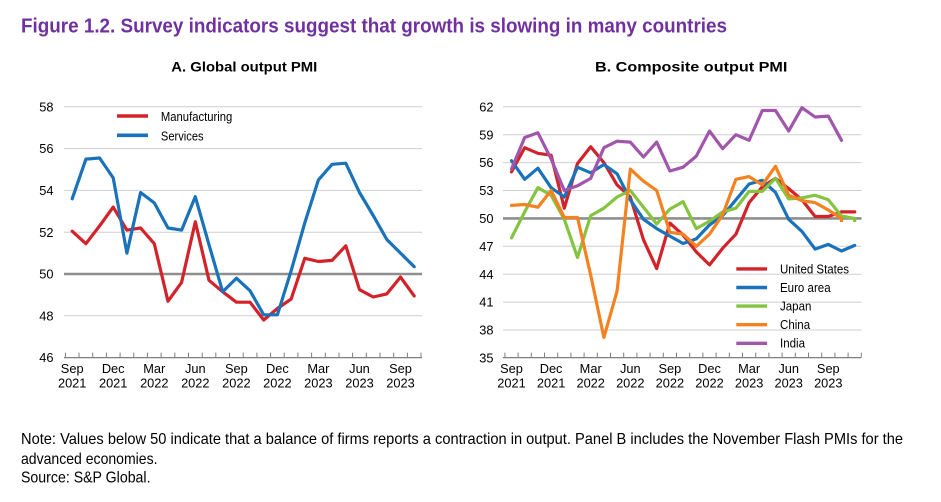  What do you see at coordinates (244, 67) in the screenshot?
I see `svg-text: A. Global output PMI` at bounding box center [244, 67].